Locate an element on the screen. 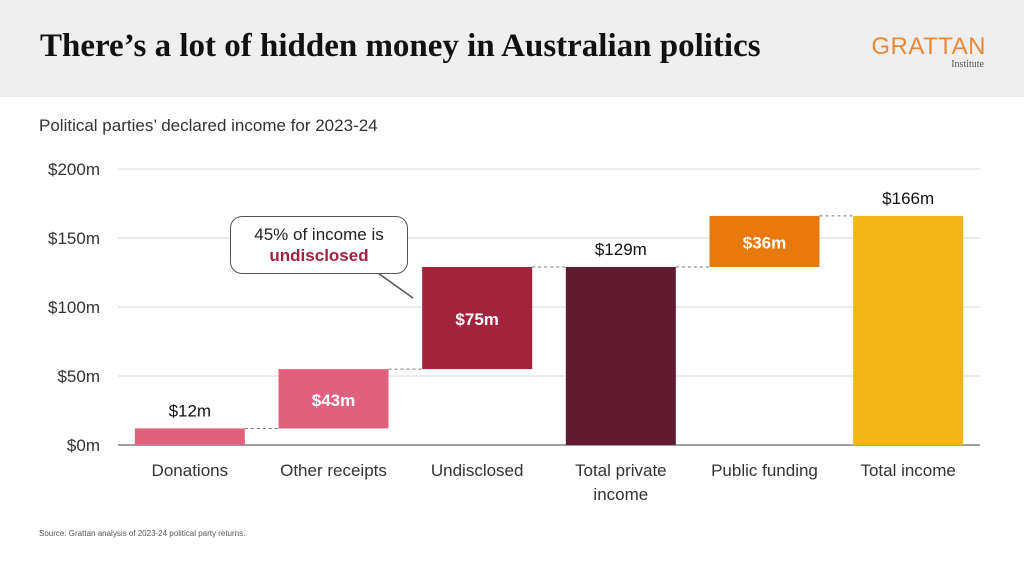  grattan-logo: GRATTAN Institute is located at coordinates (928, 52).